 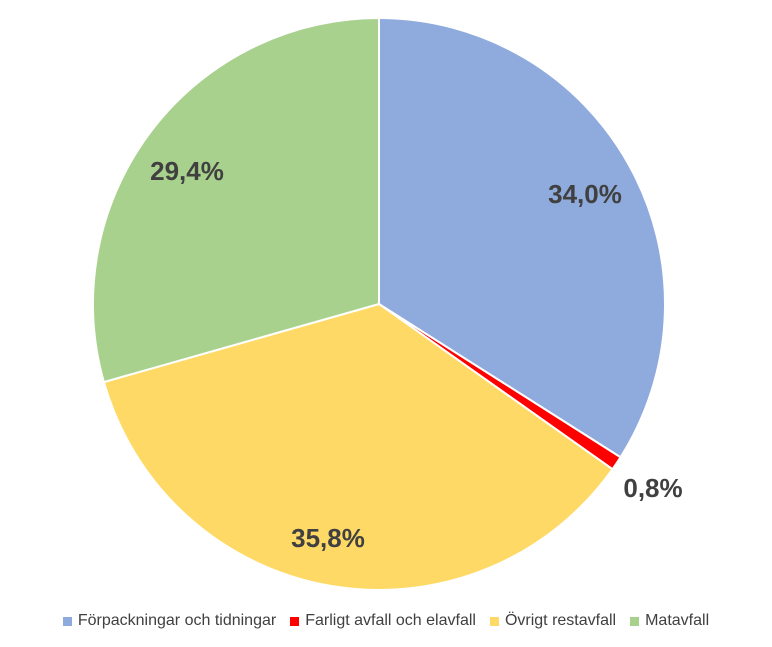 What do you see at coordinates (187, 171) in the screenshot?
I see `slice-label-3: 29,4%` at bounding box center [187, 171].